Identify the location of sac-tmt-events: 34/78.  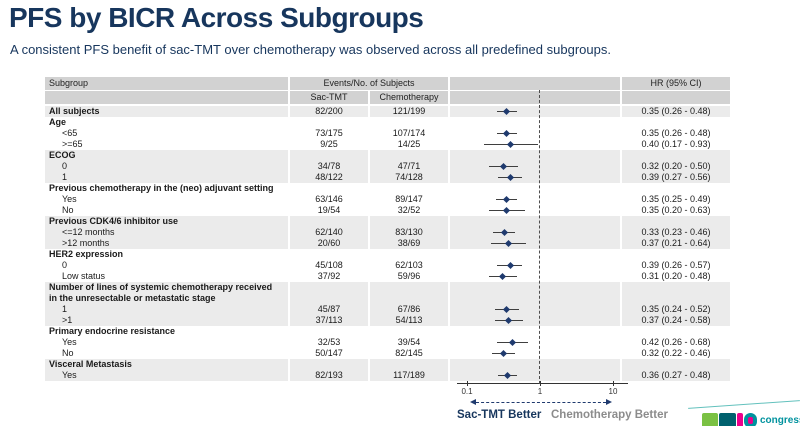
(329, 166).